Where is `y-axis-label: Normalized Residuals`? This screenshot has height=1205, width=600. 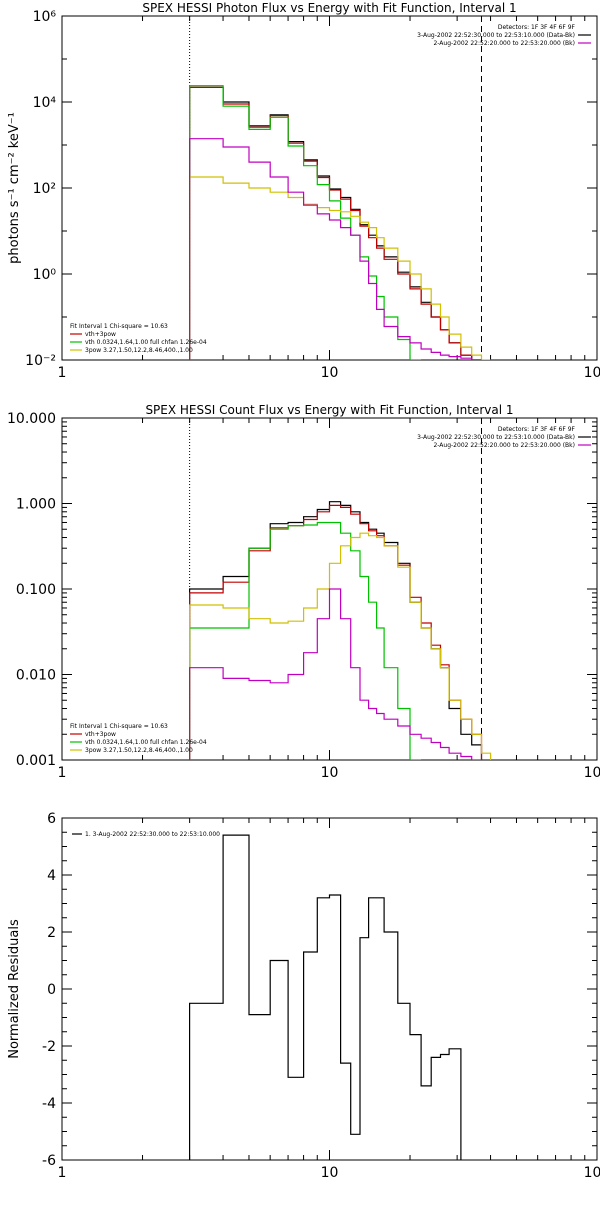 y-axis-label: Normalized Residuals is located at coordinates (14, 989).